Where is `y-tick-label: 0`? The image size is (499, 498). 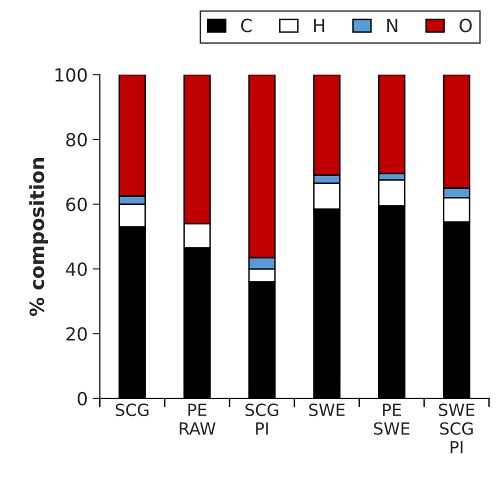 y-tick-label: 0 is located at coordinates (82, 399).